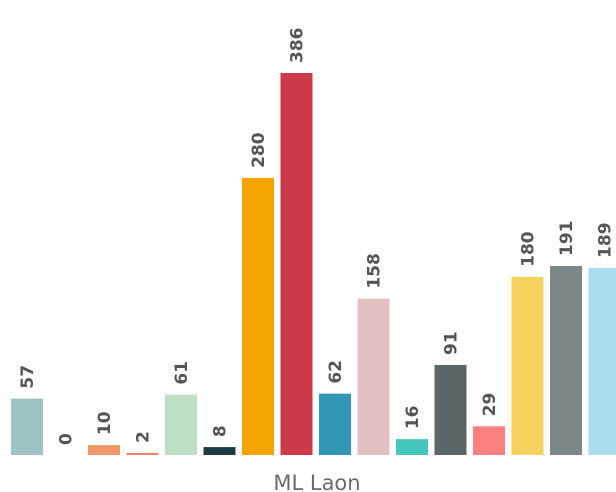  I want to click on value-label-2: 10, so click(105, 423).